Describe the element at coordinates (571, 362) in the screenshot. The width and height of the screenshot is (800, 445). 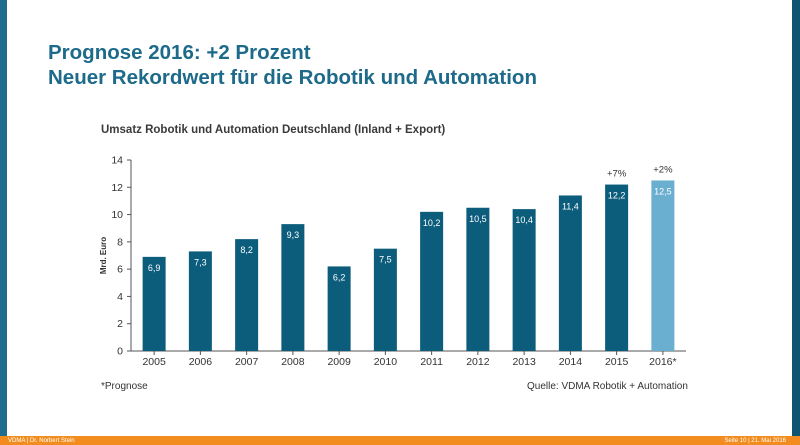
I see `x-tick-label: 2014` at that location.